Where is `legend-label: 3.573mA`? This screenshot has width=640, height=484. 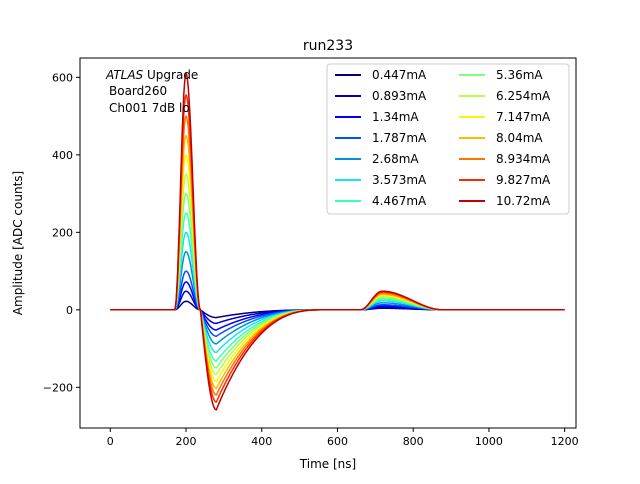 legend-label: 3.573mA is located at coordinates (399, 180).